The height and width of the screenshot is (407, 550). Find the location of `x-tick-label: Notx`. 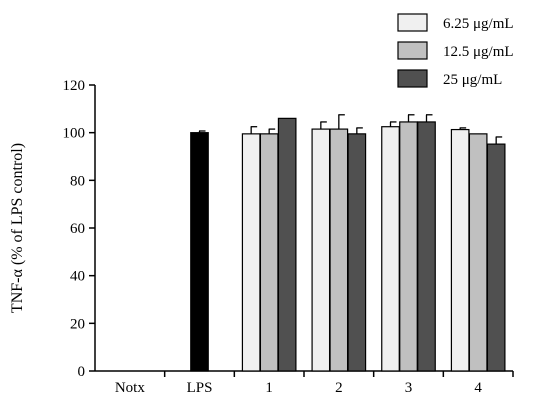

x-tick-label: Notx is located at coordinates (130, 388).